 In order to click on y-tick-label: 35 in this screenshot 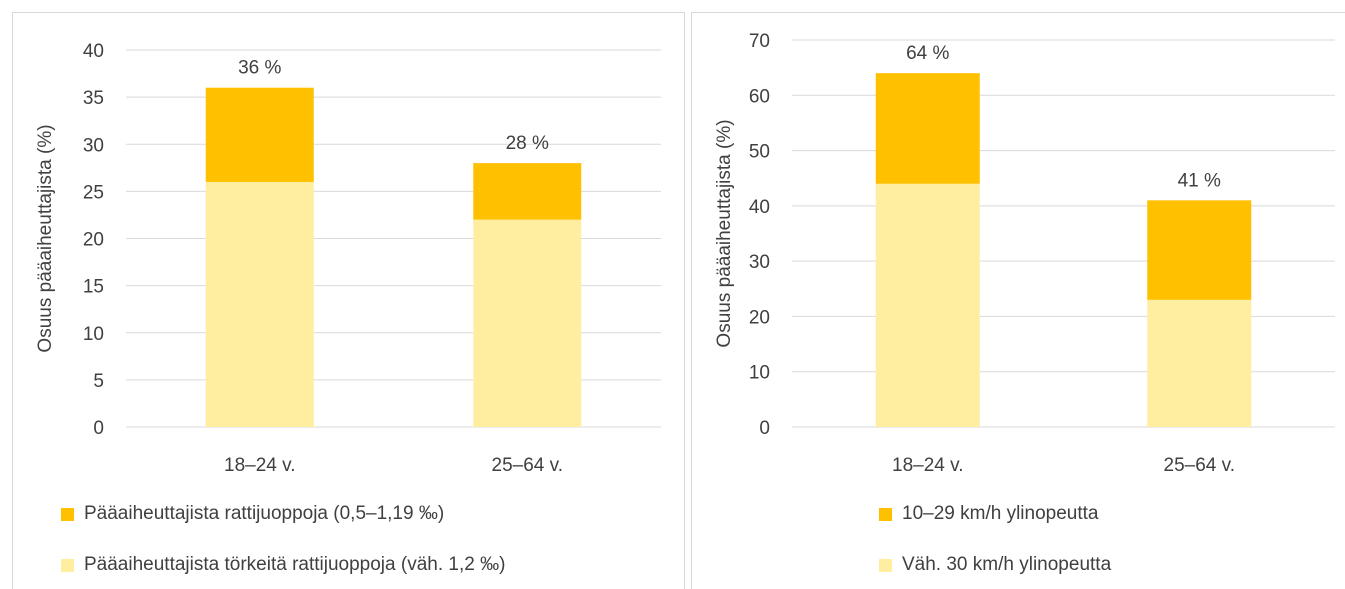, I will do `click(93, 98)`.